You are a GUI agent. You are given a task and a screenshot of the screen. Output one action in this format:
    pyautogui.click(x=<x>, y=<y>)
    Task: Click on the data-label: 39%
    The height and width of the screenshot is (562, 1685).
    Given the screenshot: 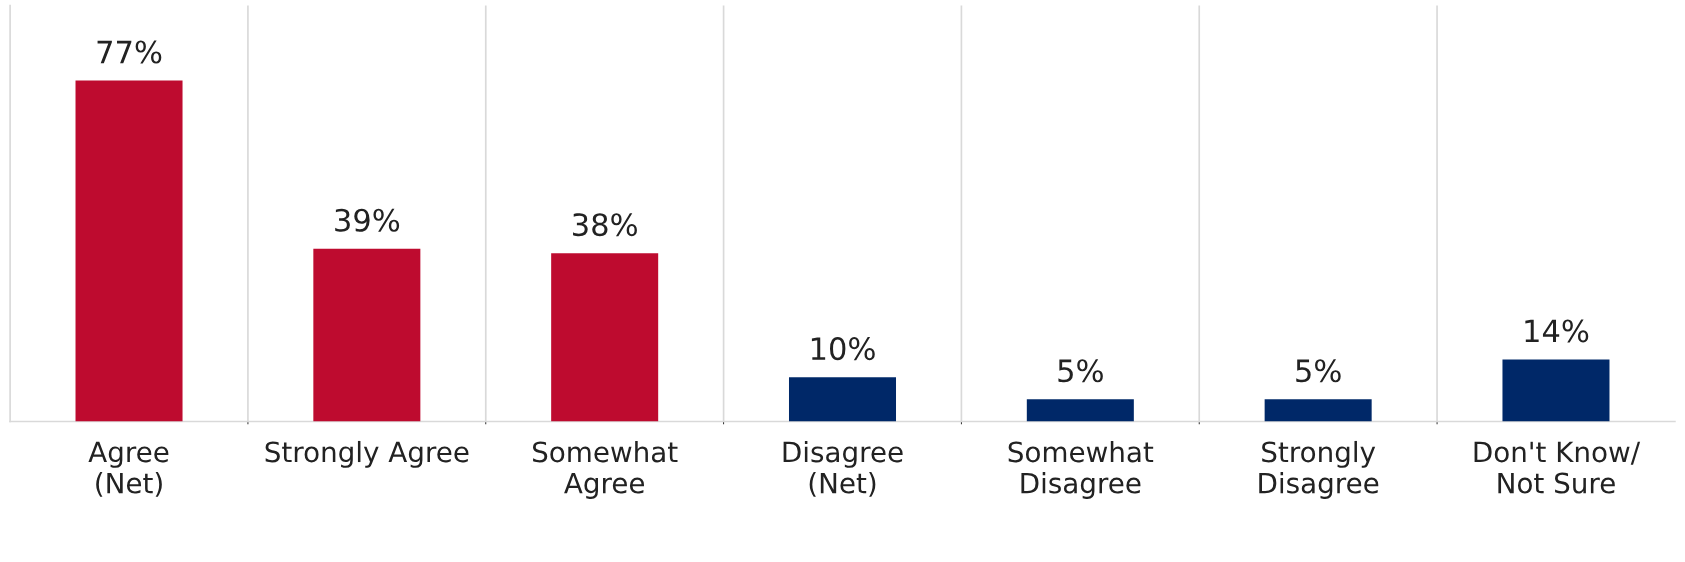 What is the action you would take?
    pyautogui.click(x=367, y=220)
    